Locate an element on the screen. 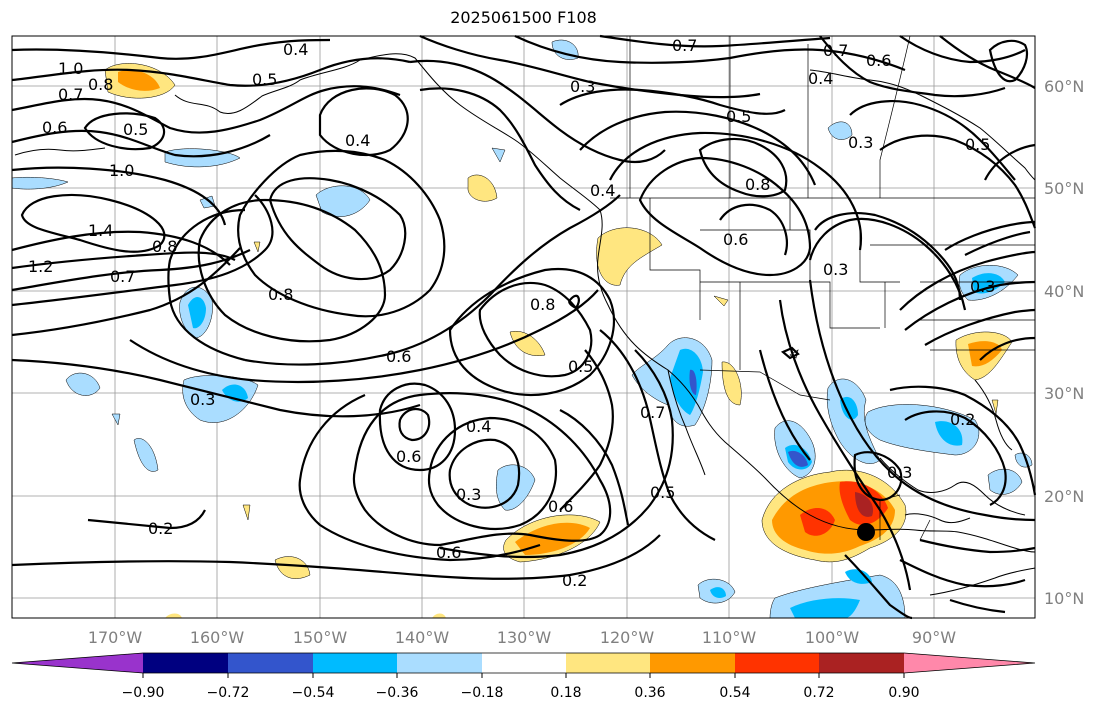 Image resolution: width=1105 pixels, height=712 pixels. lon-label: 150°W is located at coordinates (320, 637).